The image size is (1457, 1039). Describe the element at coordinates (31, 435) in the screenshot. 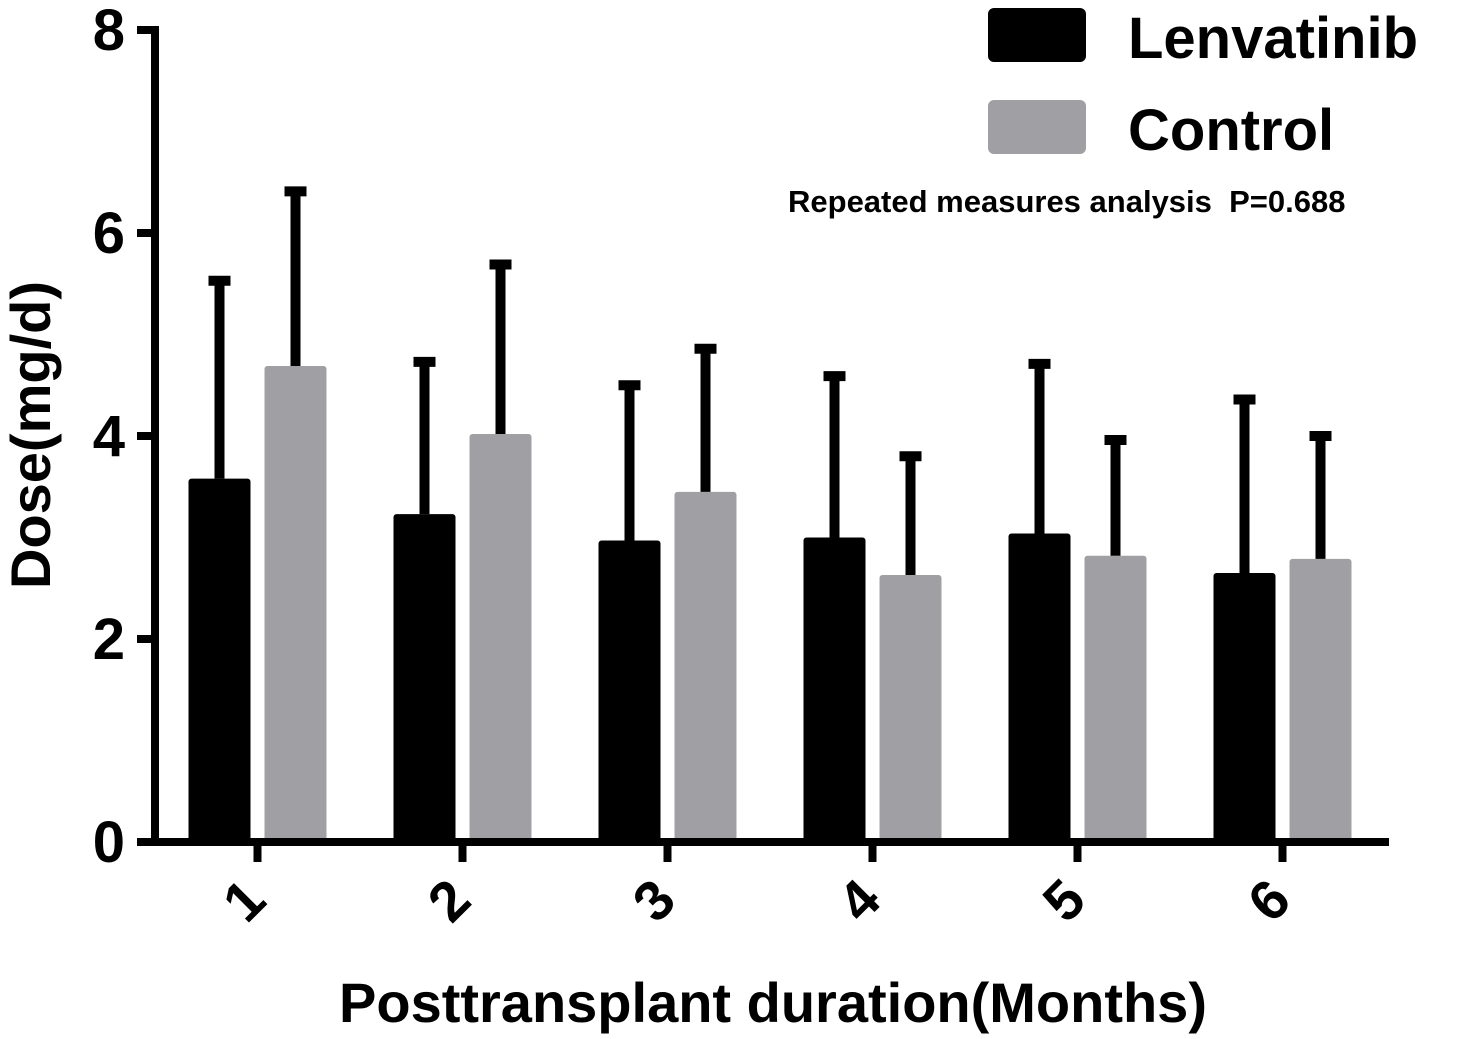

I see `y-axis-title: Dose(mg/d)` at that location.